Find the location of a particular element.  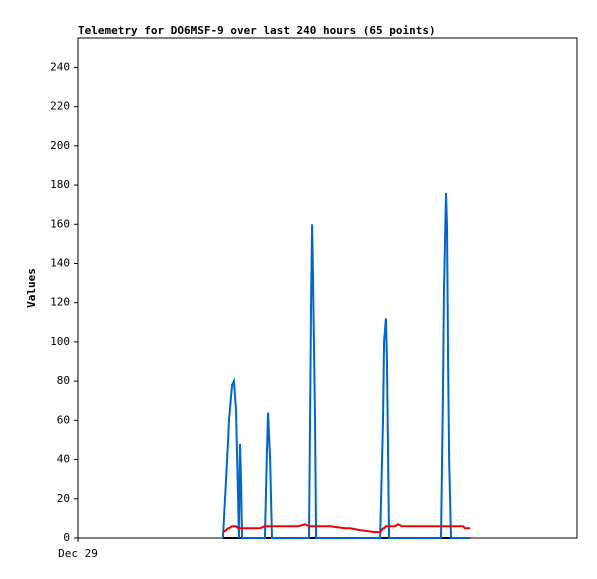

y-tick-label: 160 is located at coordinates (60, 223).